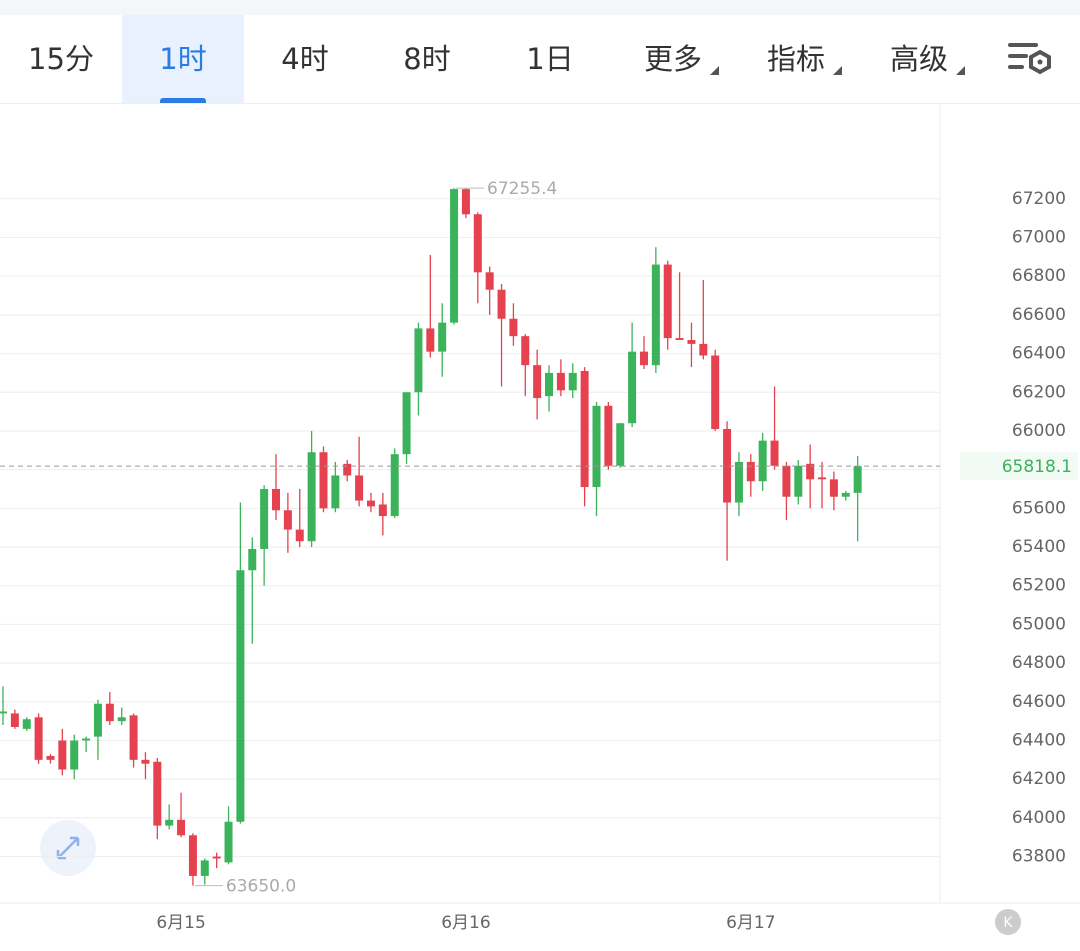 The height and width of the screenshot is (951, 1080). Describe the element at coordinates (305, 59) in the screenshot. I see `tab: 4时` at that location.